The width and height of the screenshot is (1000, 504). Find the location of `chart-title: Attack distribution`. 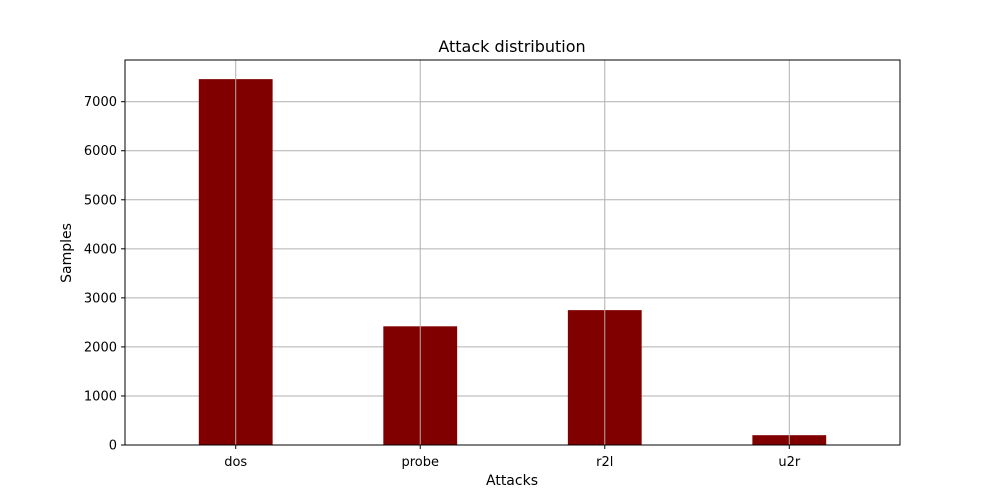

chart-title: Attack distribution is located at coordinates (511, 46).